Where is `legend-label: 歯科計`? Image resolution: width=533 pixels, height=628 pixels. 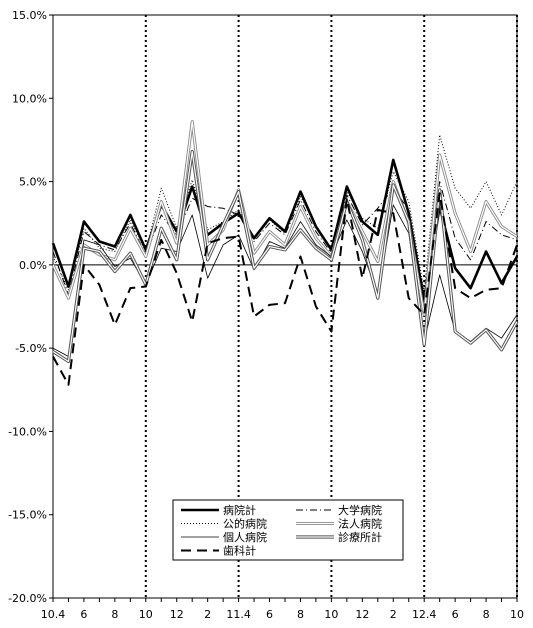
legend-label: 歯科計 is located at coordinates (239, 551).